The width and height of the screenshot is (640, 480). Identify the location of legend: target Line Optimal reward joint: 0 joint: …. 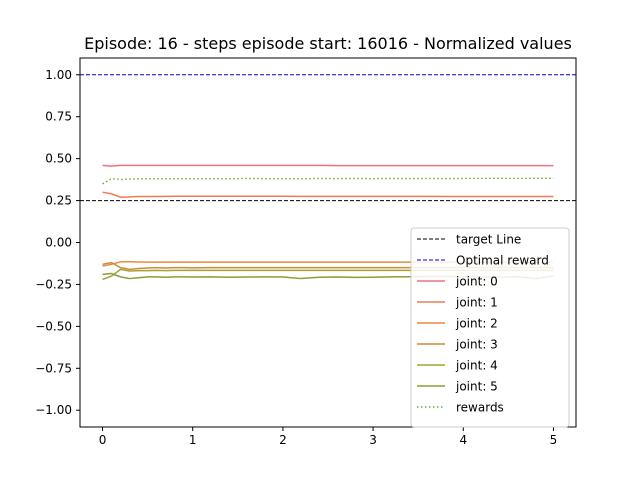
(490, 327).